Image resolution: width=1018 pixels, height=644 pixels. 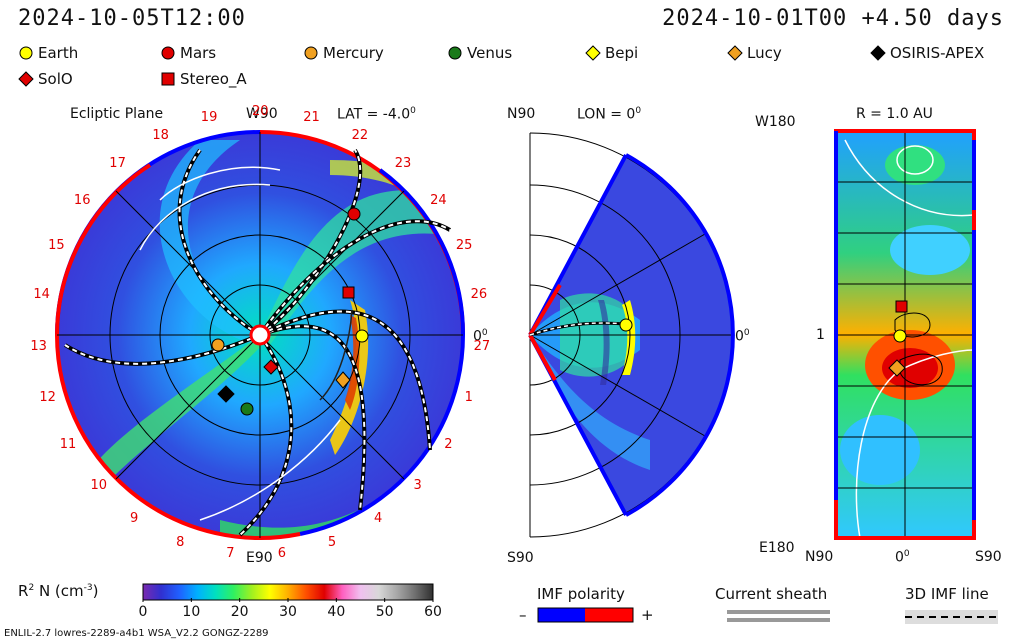 What do you see at coordinates (433, 612) in the screenshot?
I see `colorbar-tick: 60` at bounding box center [433, 612].